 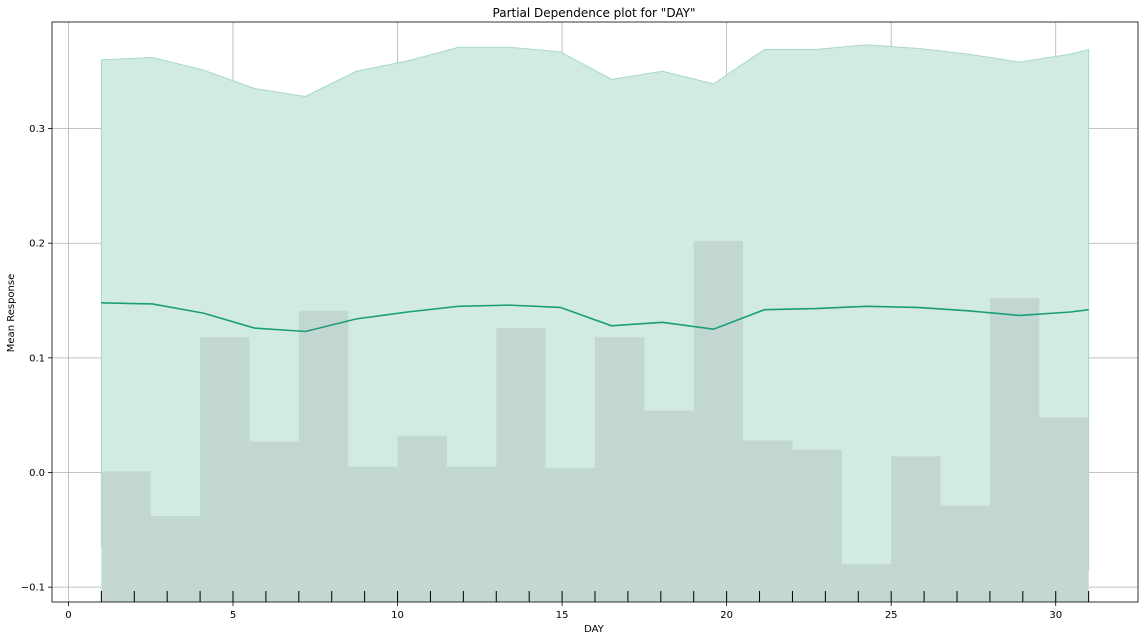 I want to click on y-tick-label: 0.0, so click(x=37, y=473).